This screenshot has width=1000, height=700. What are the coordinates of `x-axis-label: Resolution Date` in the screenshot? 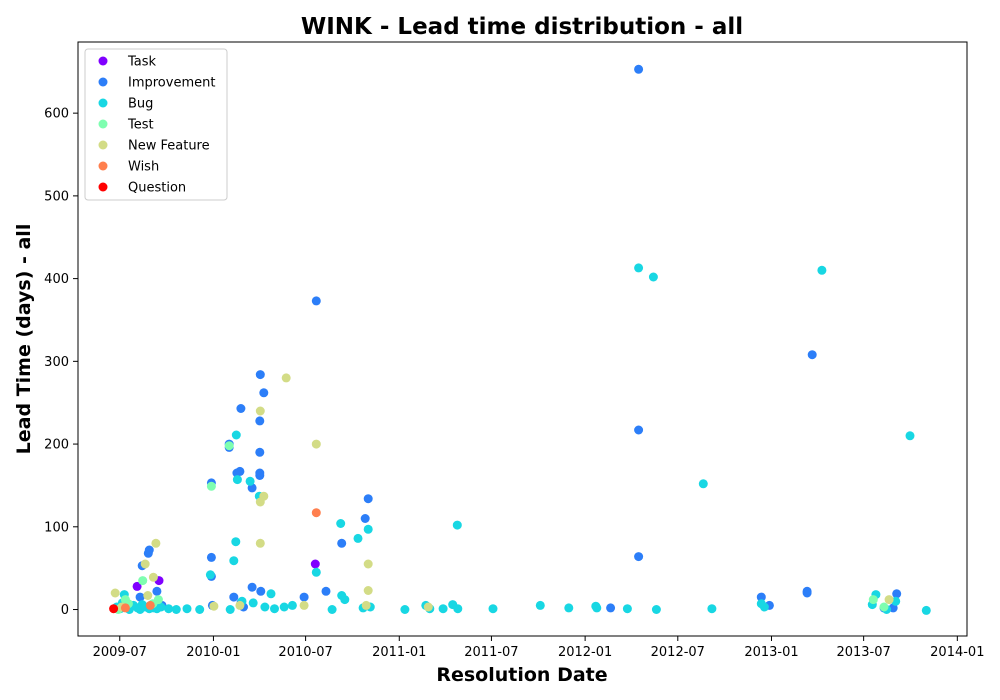 It's located at (521, 675).